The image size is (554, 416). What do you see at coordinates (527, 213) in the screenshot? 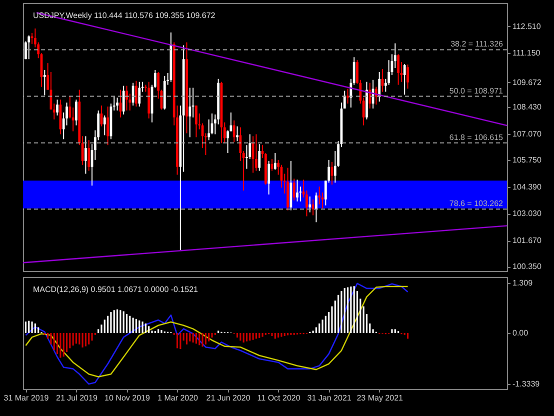
I see `y-tick-label: 103.030` at bounding box center [527, 213].